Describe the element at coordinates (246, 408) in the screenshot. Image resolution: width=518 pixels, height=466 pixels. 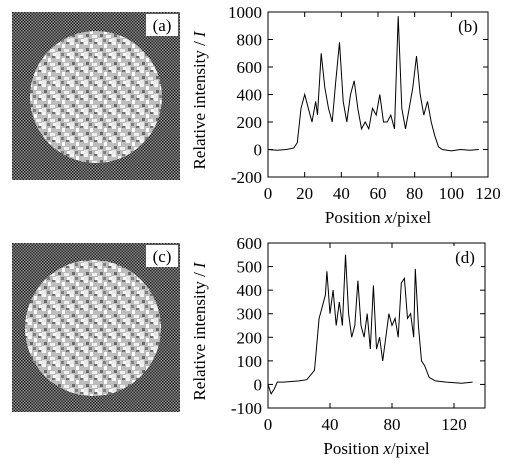
I see `y-tick-label: -100` at that location.